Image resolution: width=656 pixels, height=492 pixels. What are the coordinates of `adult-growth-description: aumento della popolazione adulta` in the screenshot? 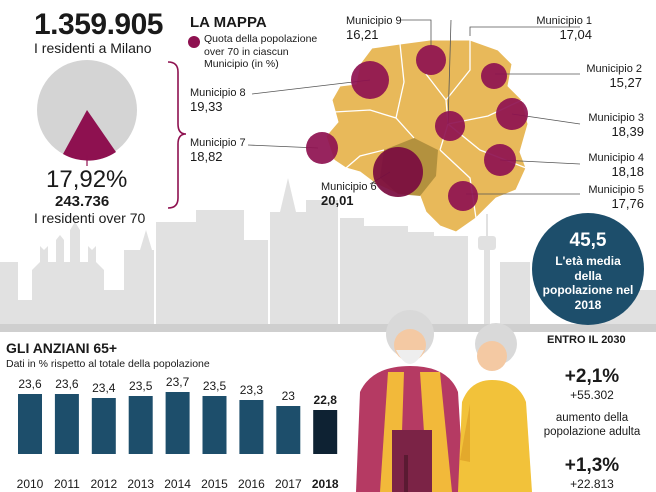 It's located at (592, 425).